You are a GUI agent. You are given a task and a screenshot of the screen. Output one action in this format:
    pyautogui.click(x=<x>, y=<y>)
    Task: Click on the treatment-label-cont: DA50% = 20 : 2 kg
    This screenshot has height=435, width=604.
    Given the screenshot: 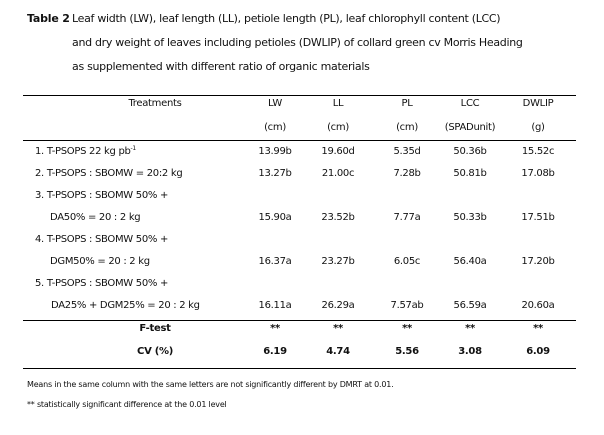 What is the action you would take?
    pyautogui.click(x=95, y=217)
    